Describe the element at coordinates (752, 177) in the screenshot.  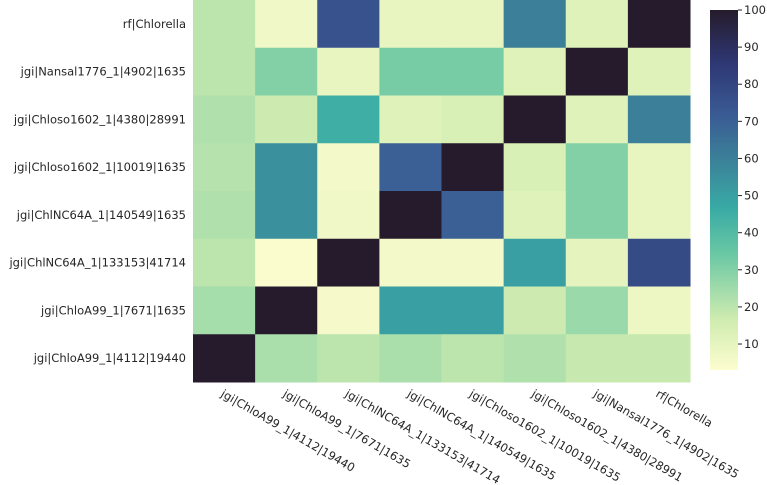
I see `colorbar-ticks: 10 20 30 40 50 60 70 80 90 100` at that location.